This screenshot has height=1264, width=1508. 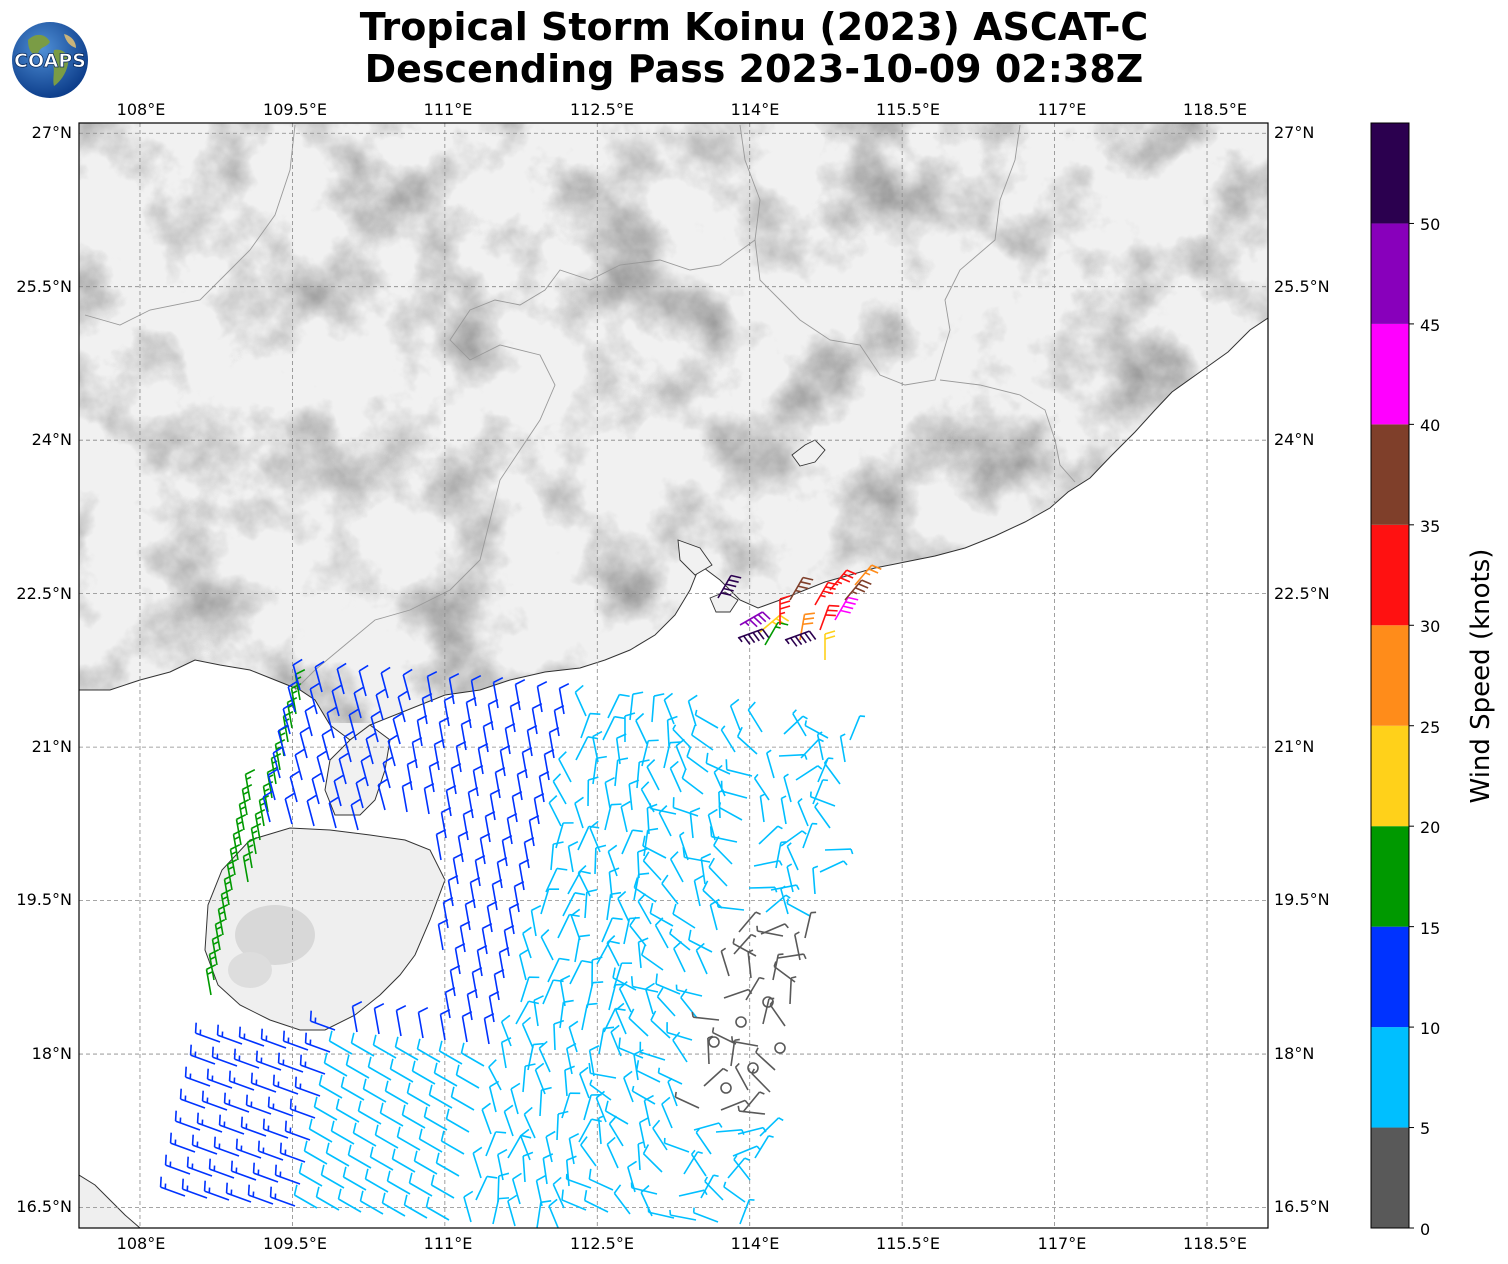 What do you see at coordinates (755, 1243) in the screenshot?
I see `lon-label: 114°E` at bounding box center [755, 1243].